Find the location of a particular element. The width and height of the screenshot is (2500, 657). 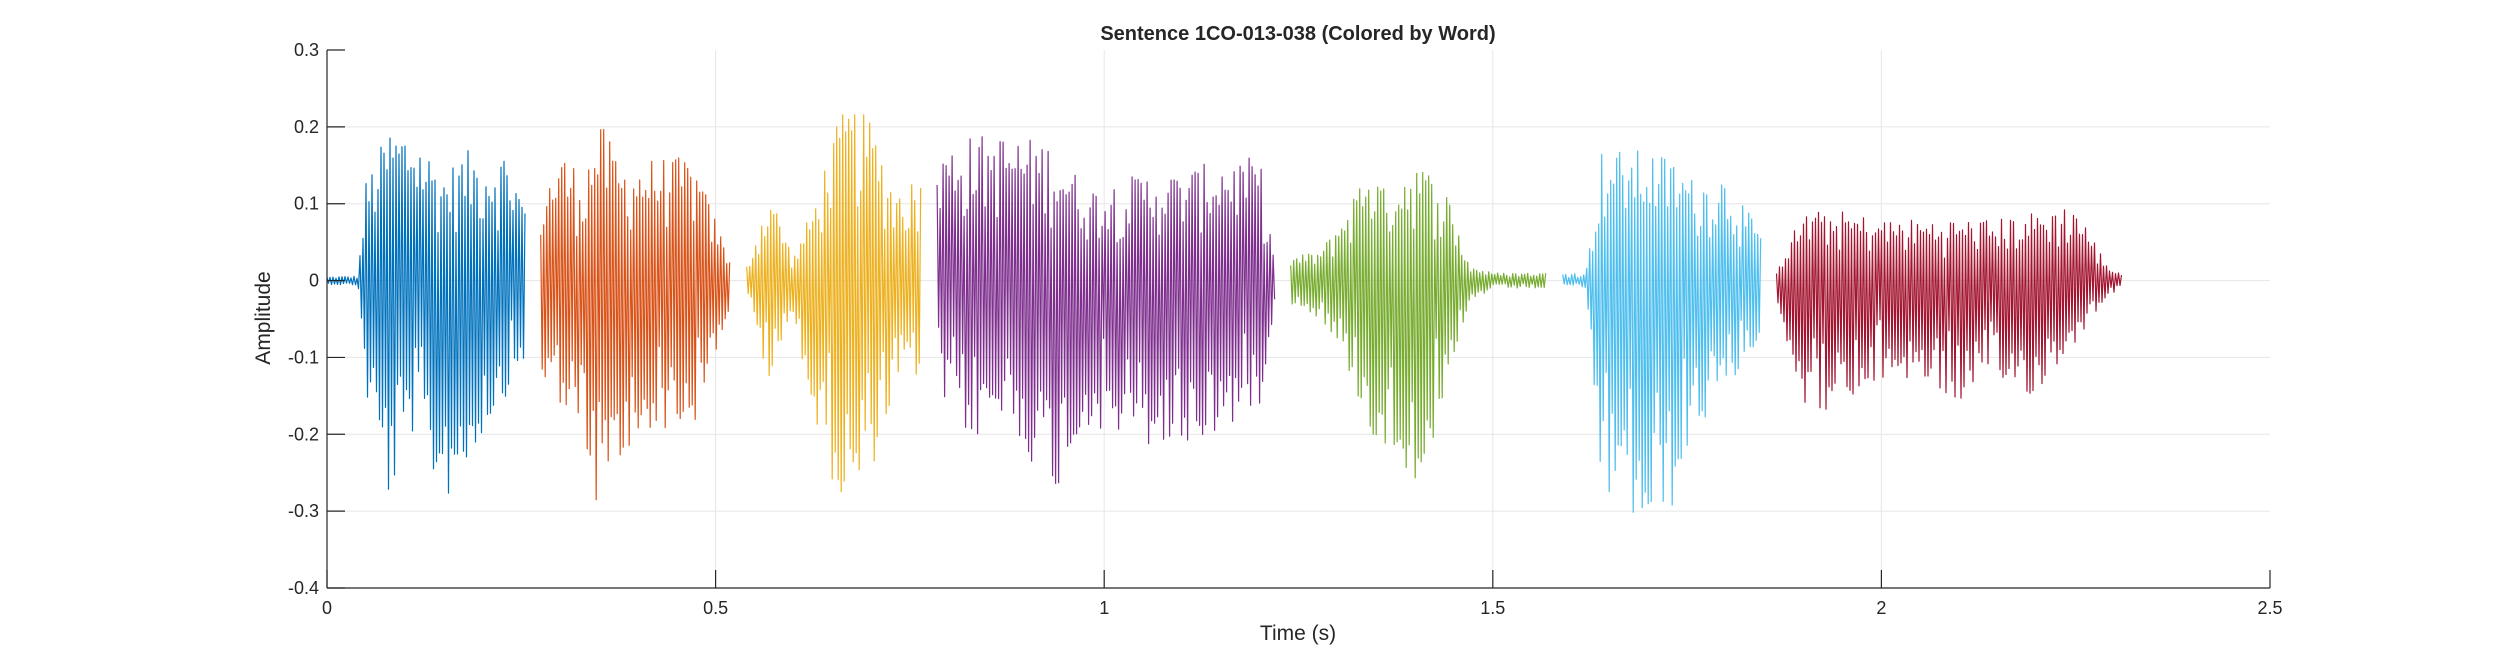

y-tick-label: 0.1 is located at coordinates (306, 204).